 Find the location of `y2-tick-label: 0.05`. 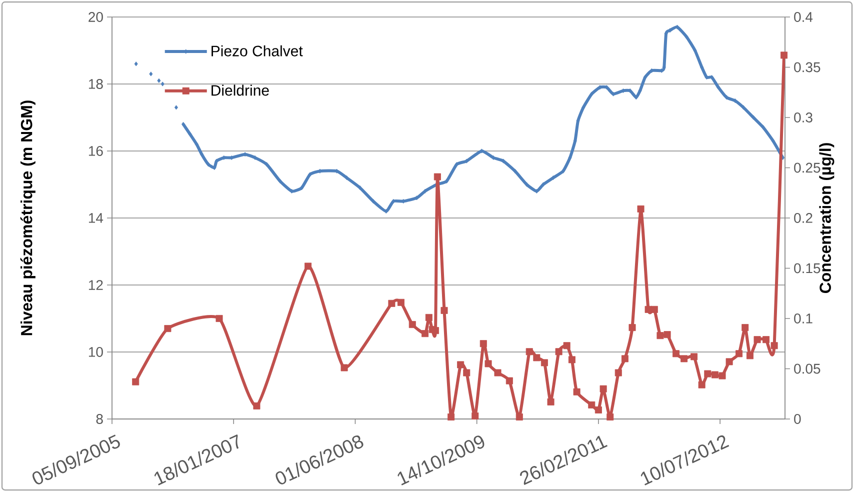

y2-tick-label: 0.05 is located at coordinates (807, 369).